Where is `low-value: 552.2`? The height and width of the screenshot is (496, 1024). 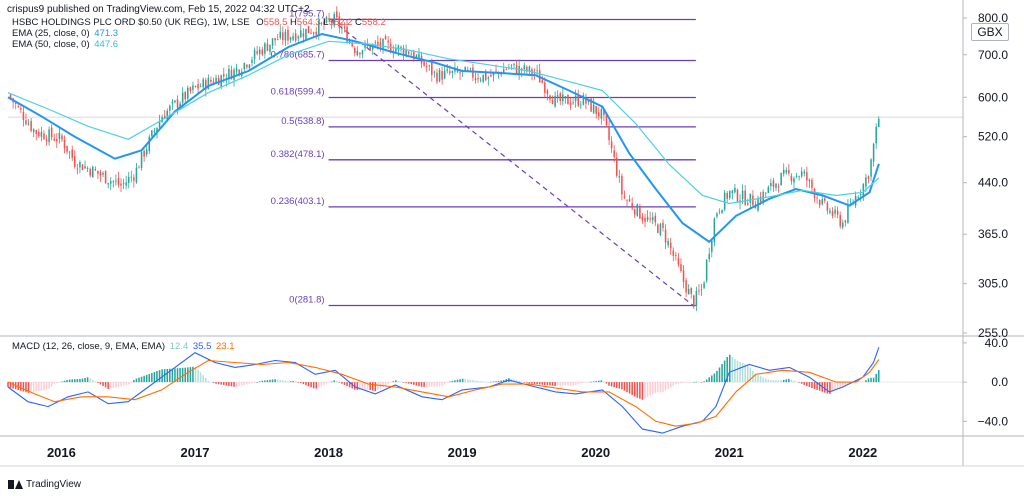 low-value: 552.2 is located at coordinates (340, 22).